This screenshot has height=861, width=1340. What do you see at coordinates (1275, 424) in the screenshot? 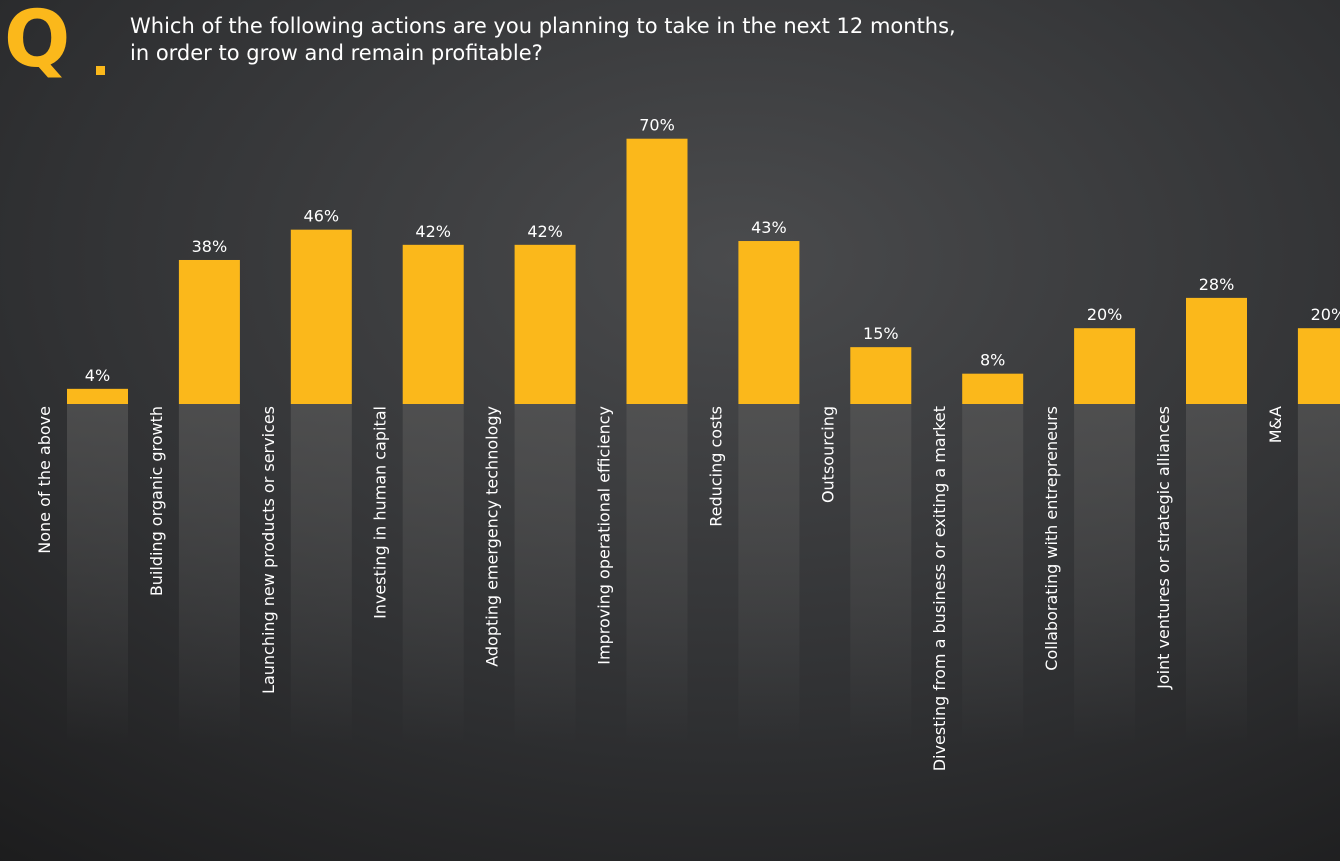
I see `category-label: M&A` at bounding box center [1275, 424].